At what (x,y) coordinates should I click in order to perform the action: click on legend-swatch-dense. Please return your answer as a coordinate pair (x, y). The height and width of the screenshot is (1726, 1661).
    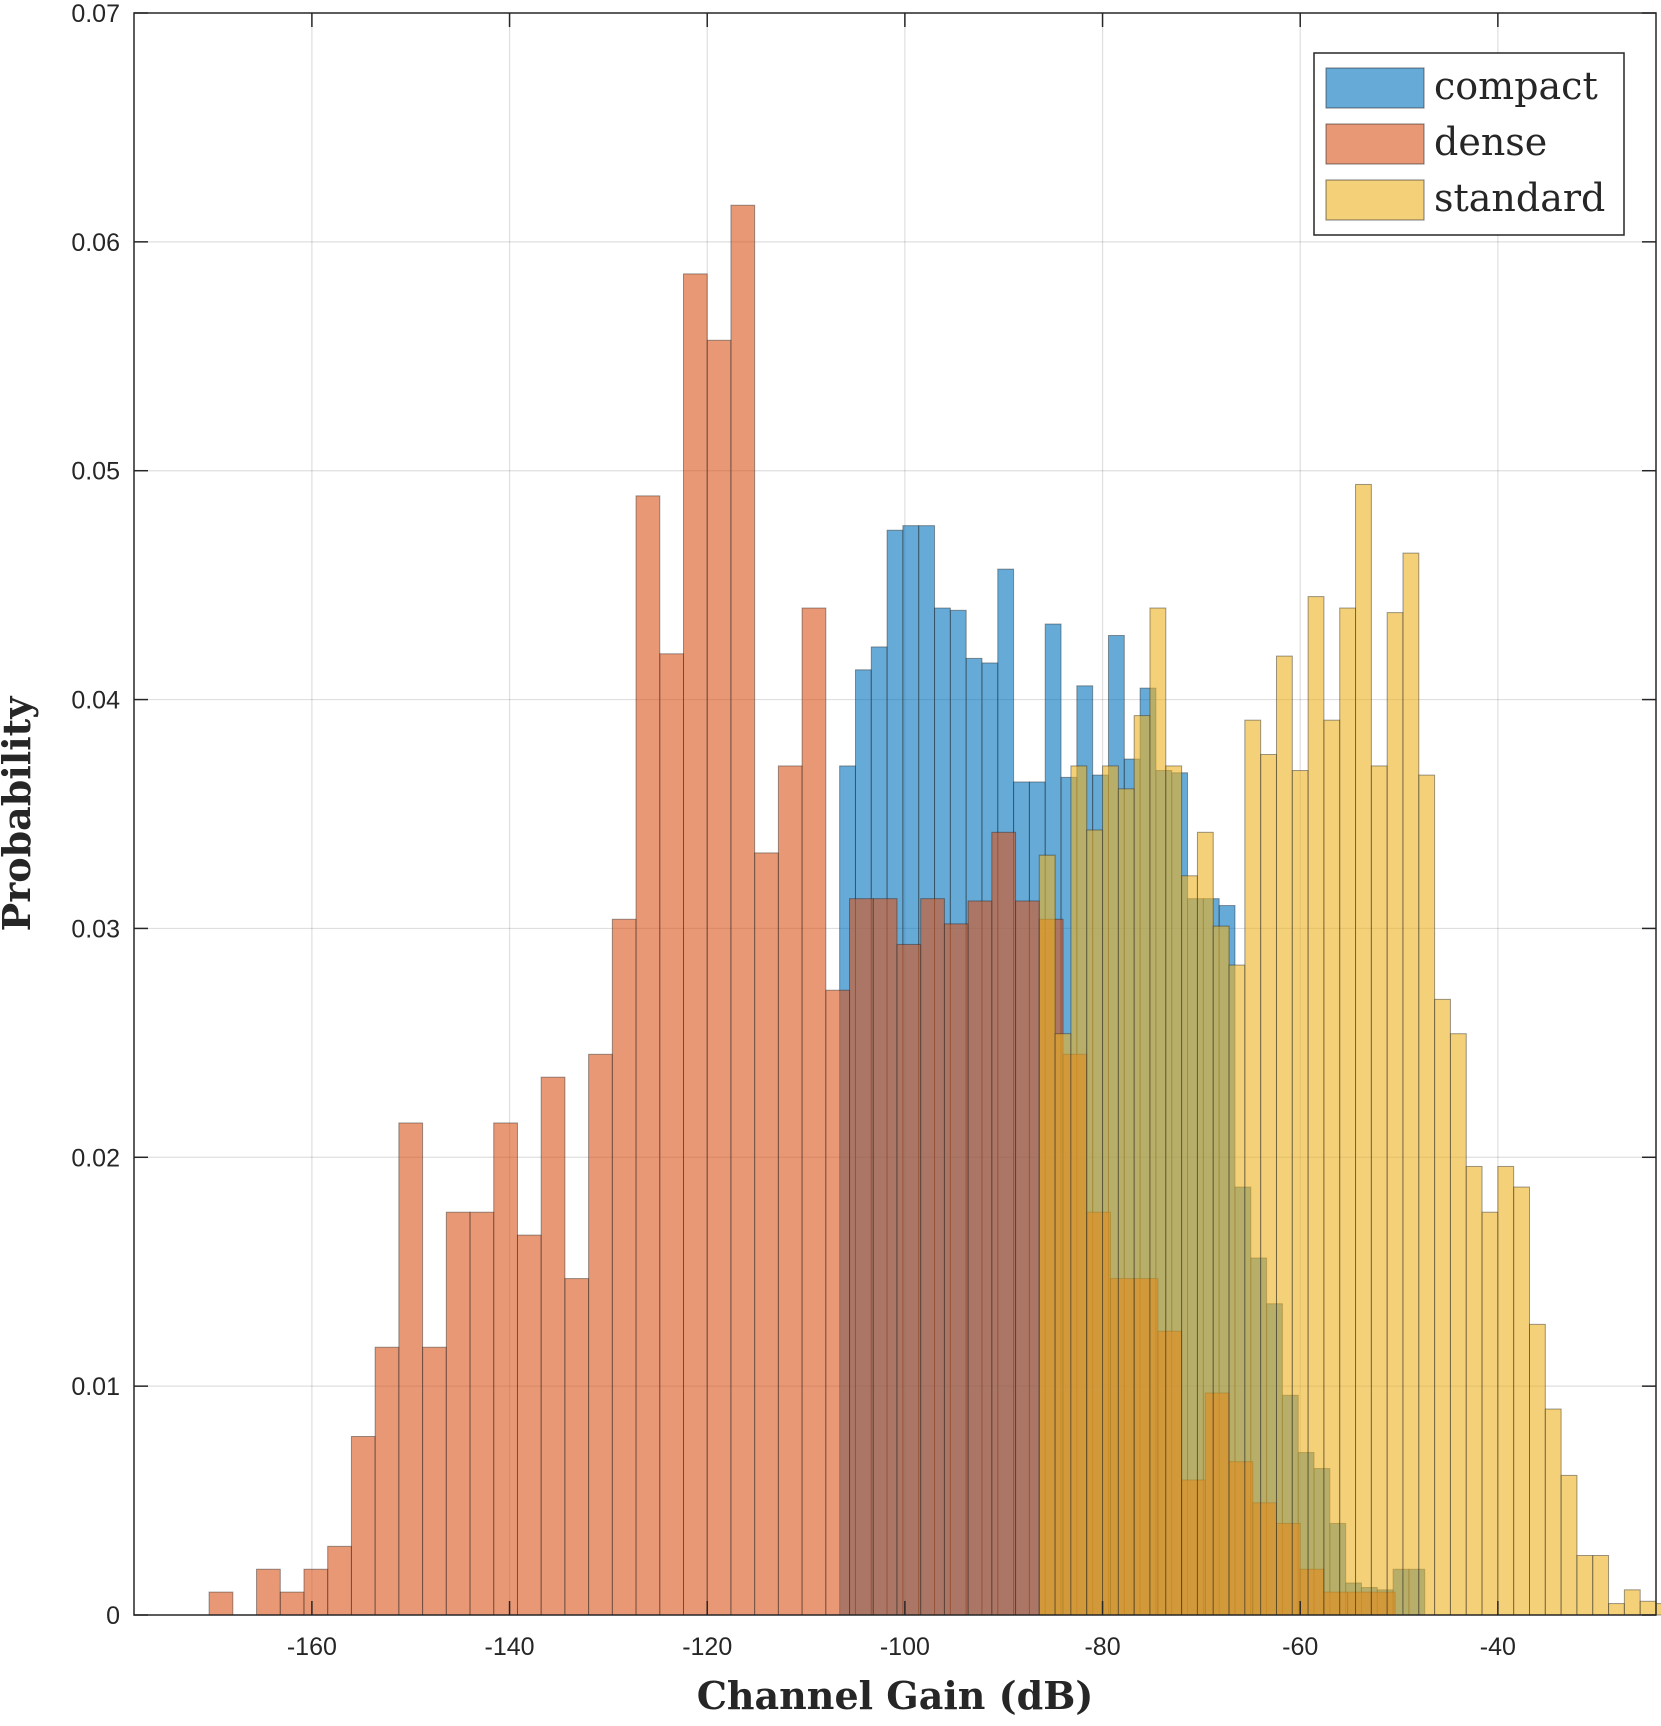
    Looking at the image, I should click on (1375, 144).